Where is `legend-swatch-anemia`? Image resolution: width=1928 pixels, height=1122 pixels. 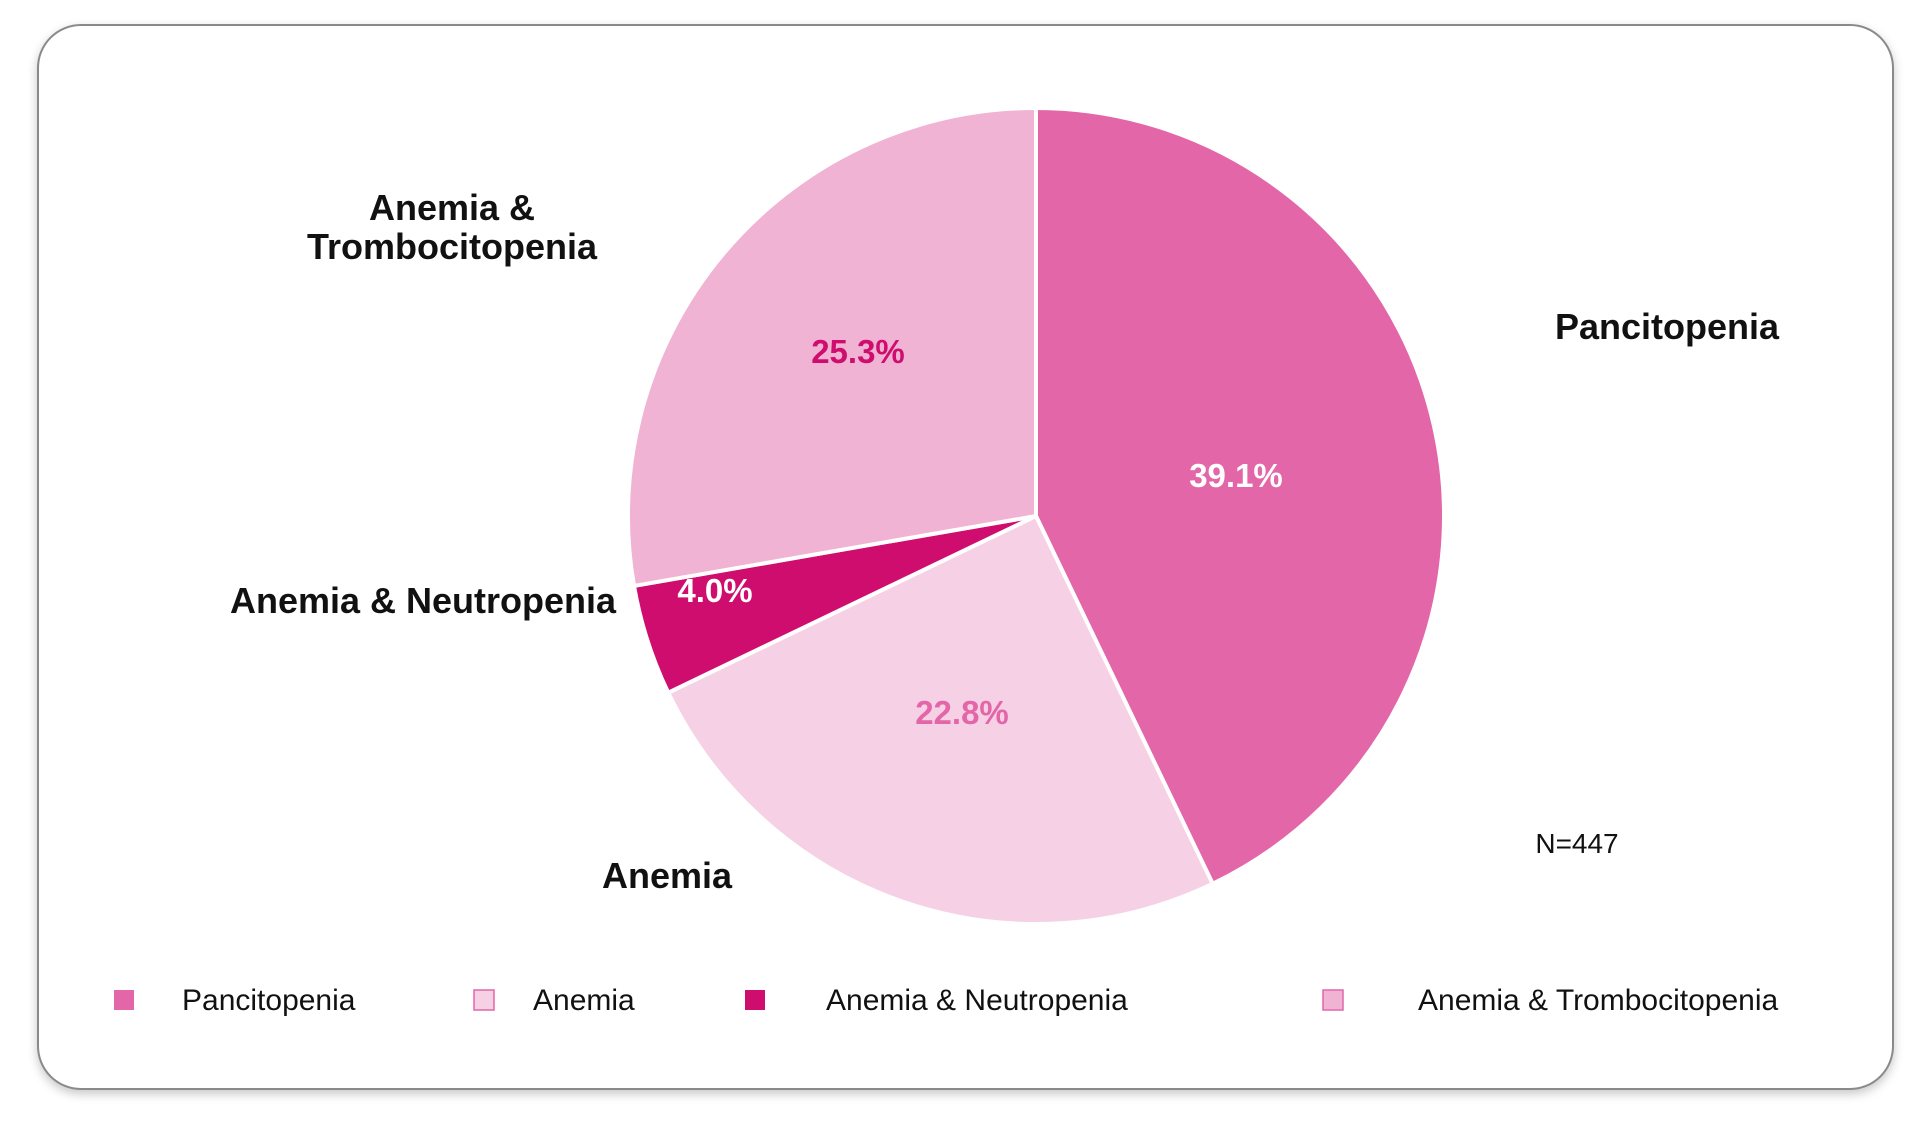
legend-swatch-anemia is located at coordinates (484, 1000).